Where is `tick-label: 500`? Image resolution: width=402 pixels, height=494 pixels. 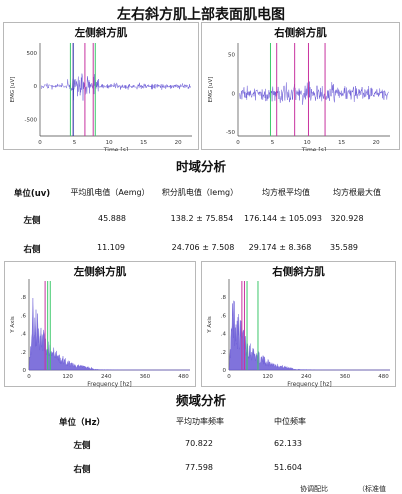 tick-label: 500 is located at coordinates (32, 54).